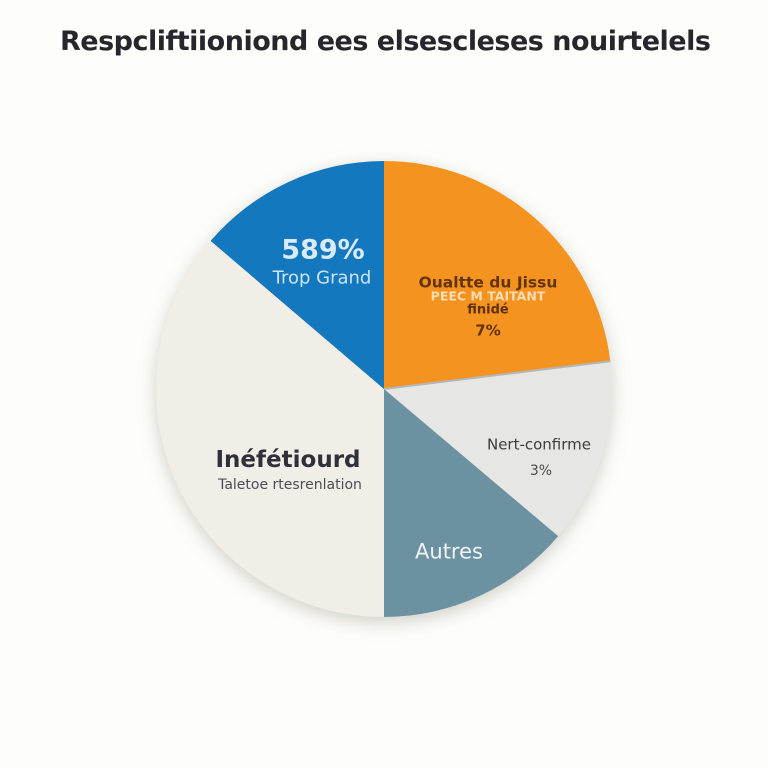 This screenshot has width=768, height=768. Describe the element at coordinates (449, 551) in the screenshot. I see `slice-label-autres-0: Autres` at that location.